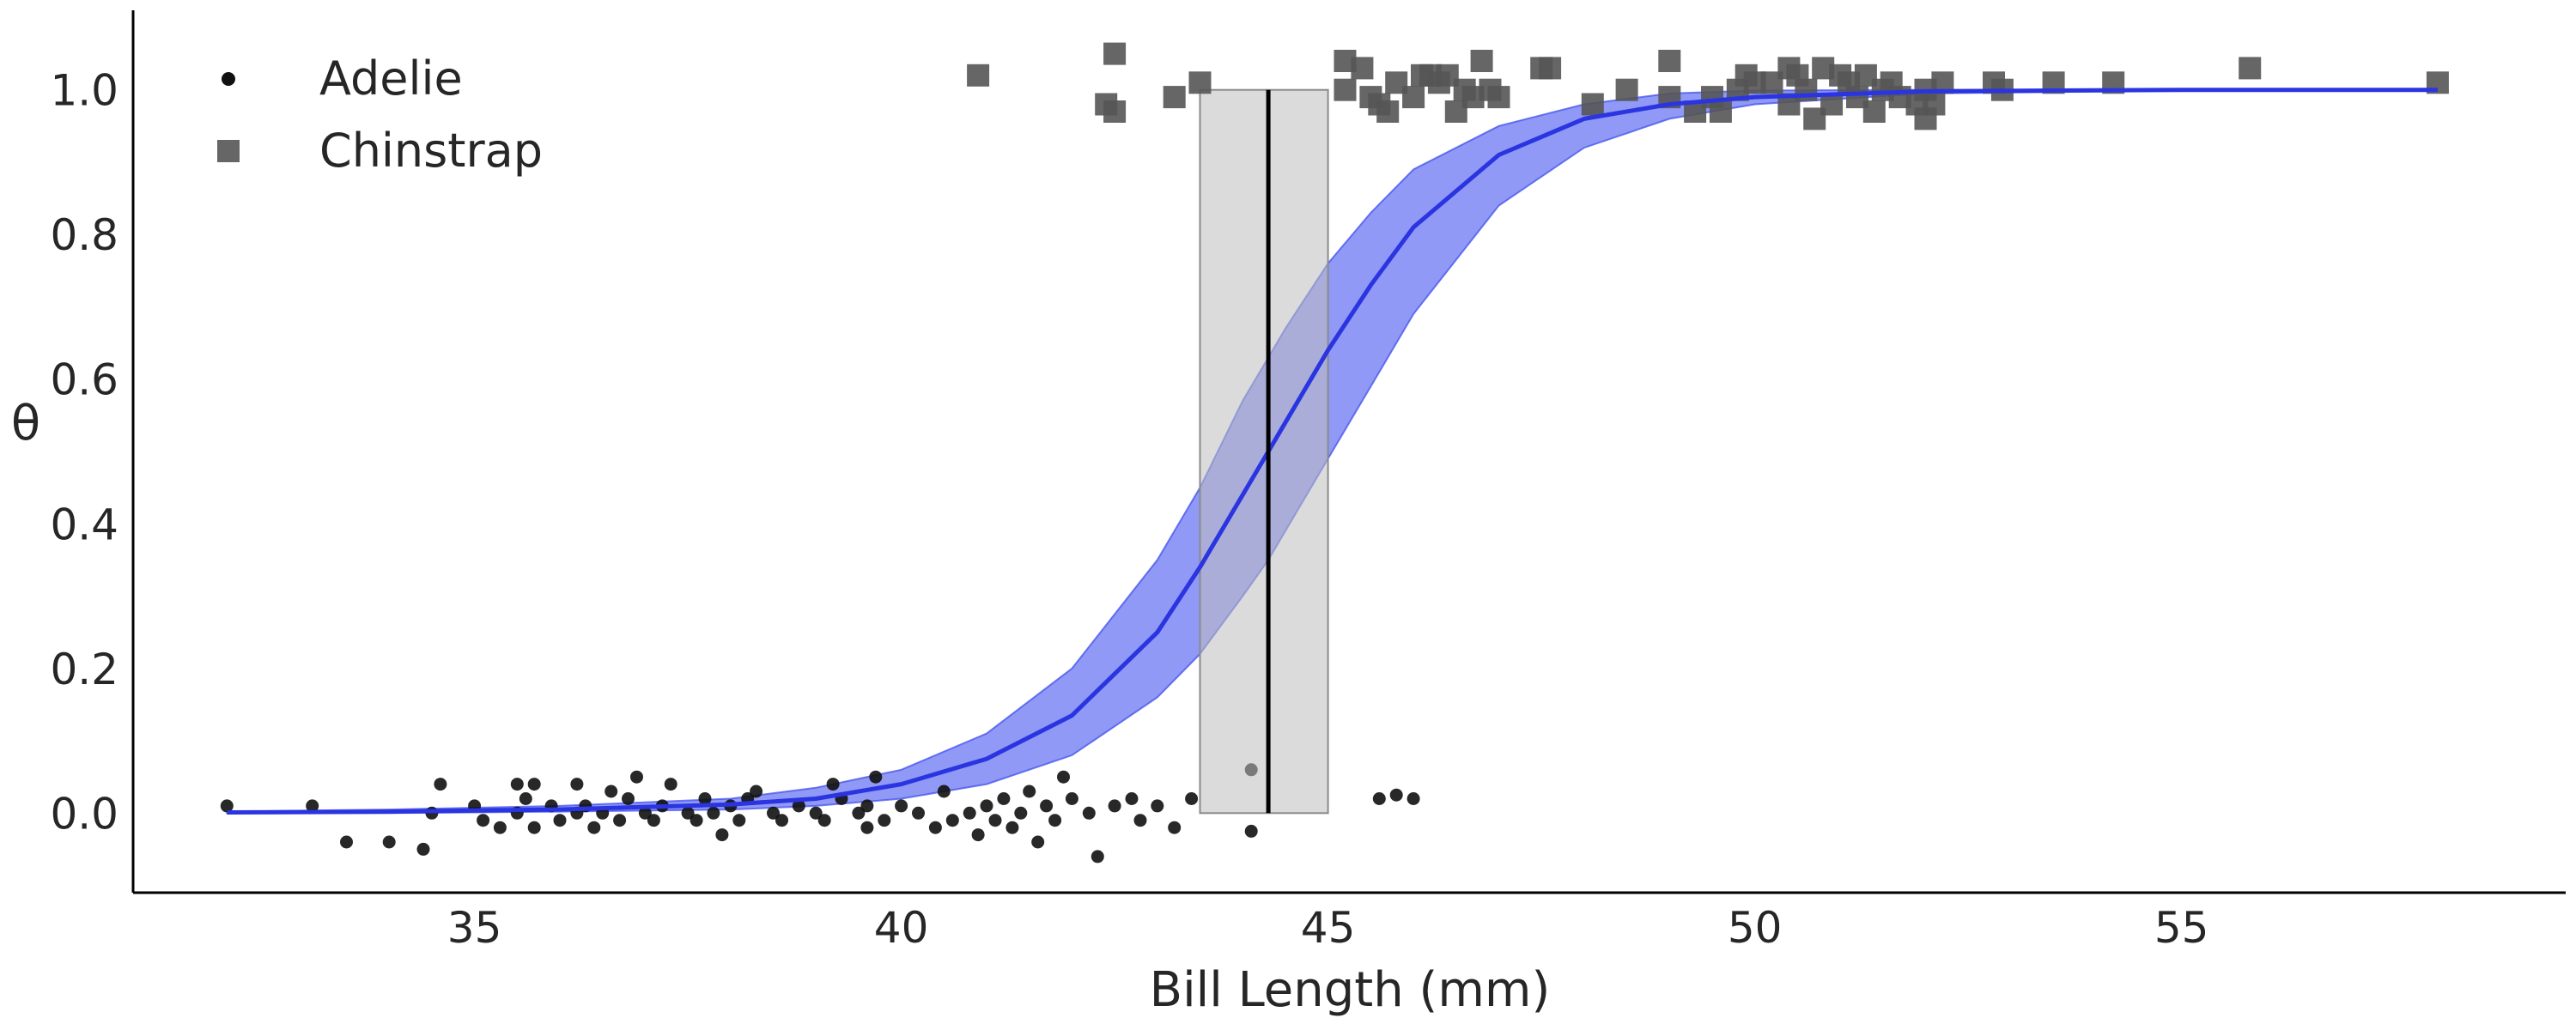 This screenshot has width=2576, height=1030. I want to click on legend-marker-adelie-icon, so click(229, 79).